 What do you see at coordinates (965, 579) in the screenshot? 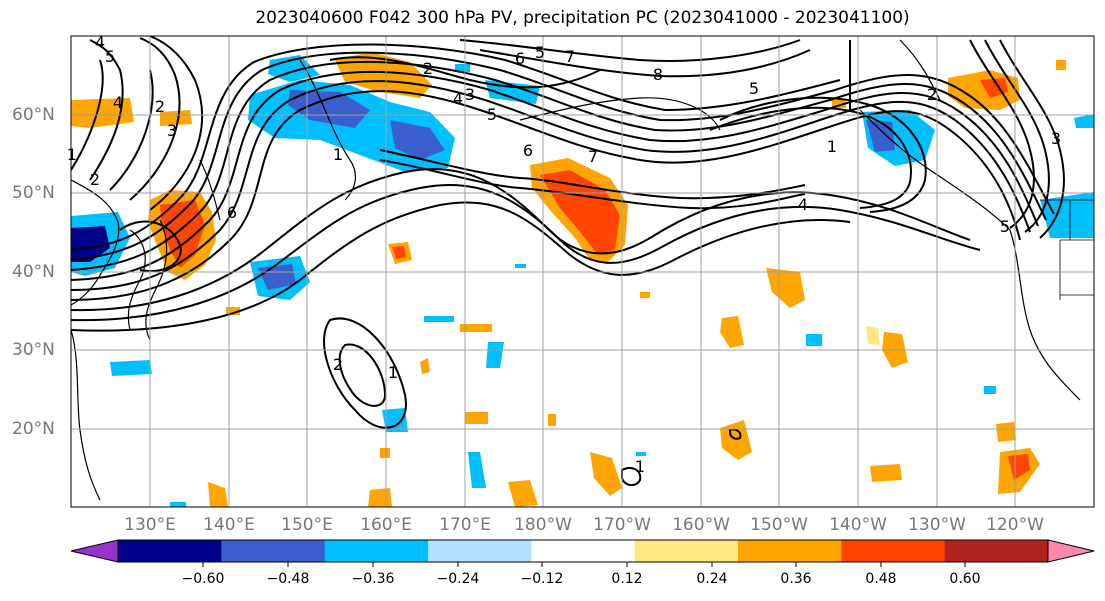
I see `colorbar-tick-label: 0.60` at bounding box center [965, 579].